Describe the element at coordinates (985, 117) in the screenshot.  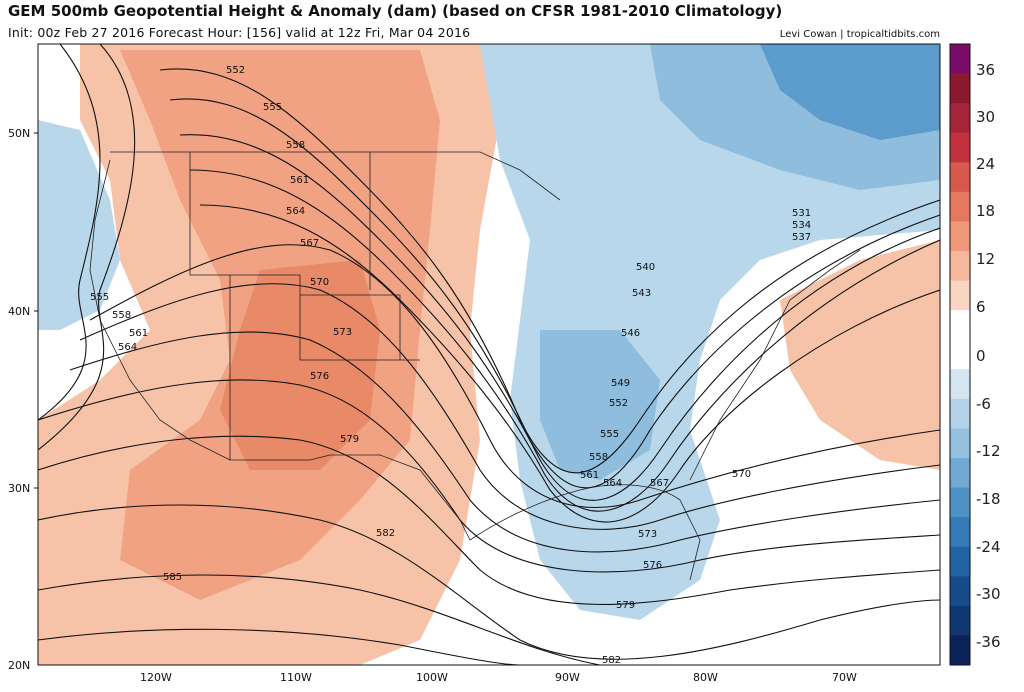
I see `colorbar-label: 30` at that location.